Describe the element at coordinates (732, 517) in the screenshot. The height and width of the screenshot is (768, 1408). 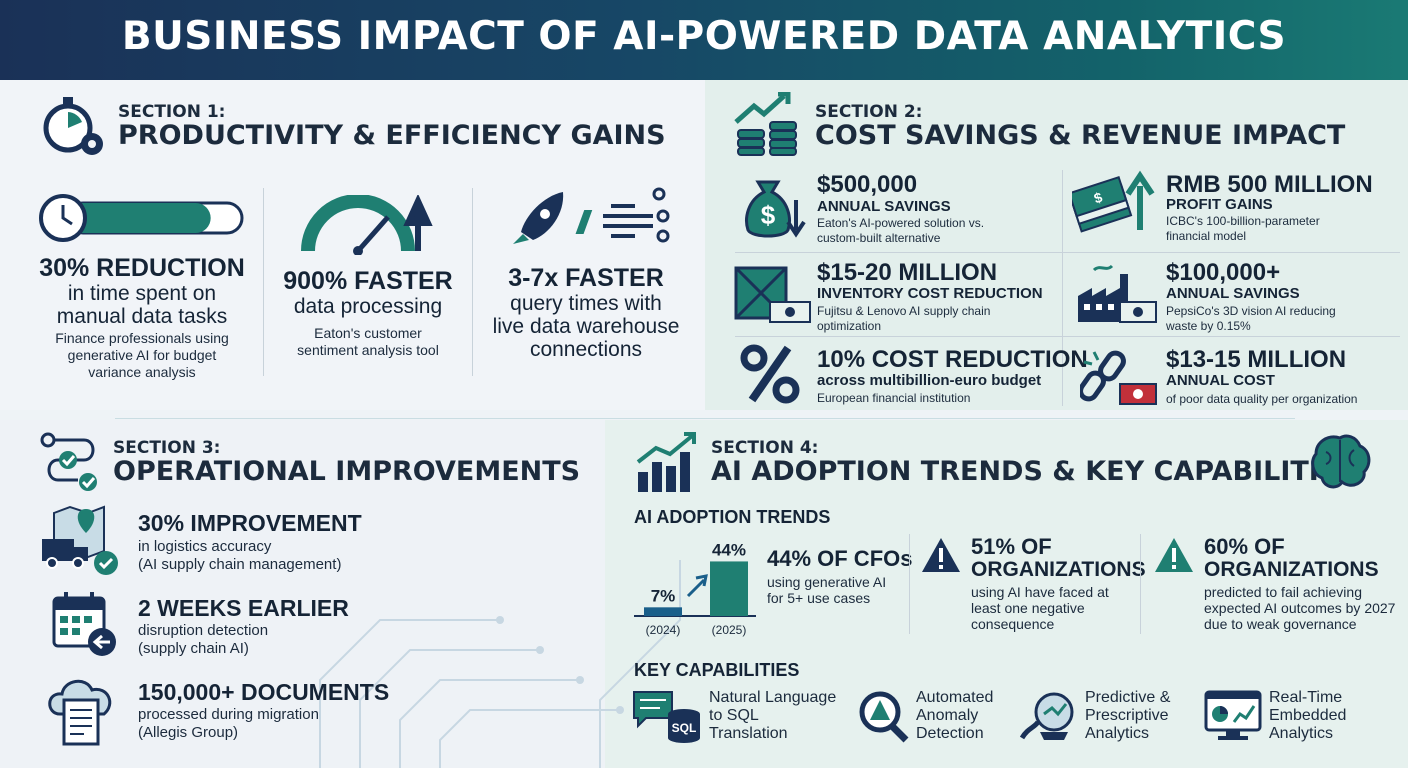
I see `trends-label: AI ADOPTION TRENDS` at that location.